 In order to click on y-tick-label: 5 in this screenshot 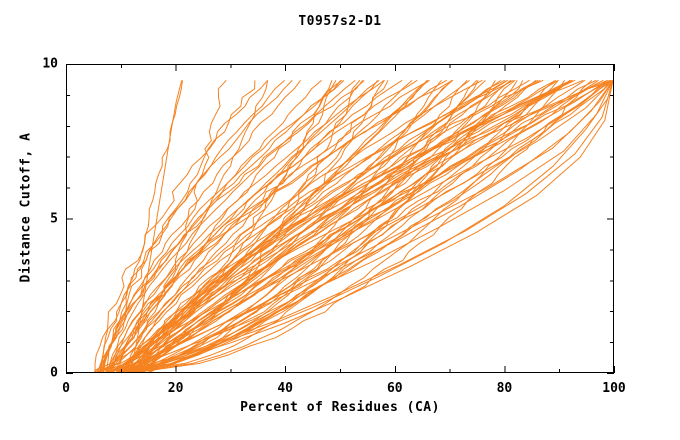, I will do `click(54, 218)`.